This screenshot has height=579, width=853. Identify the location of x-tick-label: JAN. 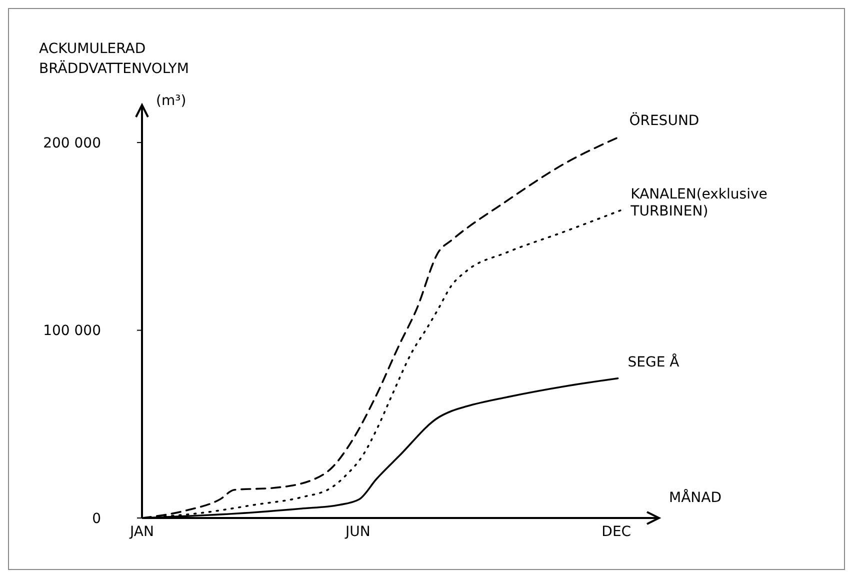
(141, 532).